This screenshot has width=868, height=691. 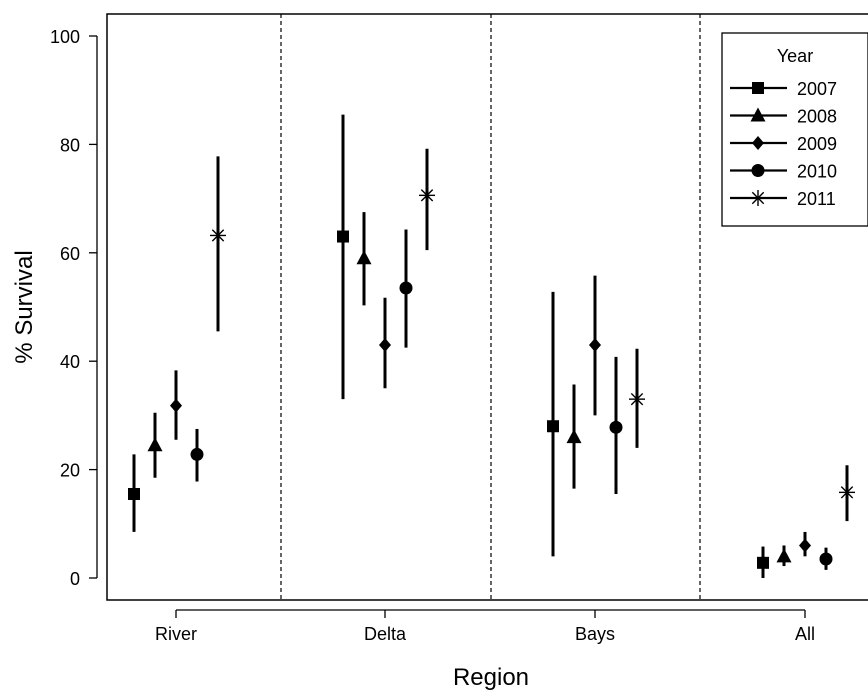 I want to click on point-2007-all, so click(x=763, y=562).